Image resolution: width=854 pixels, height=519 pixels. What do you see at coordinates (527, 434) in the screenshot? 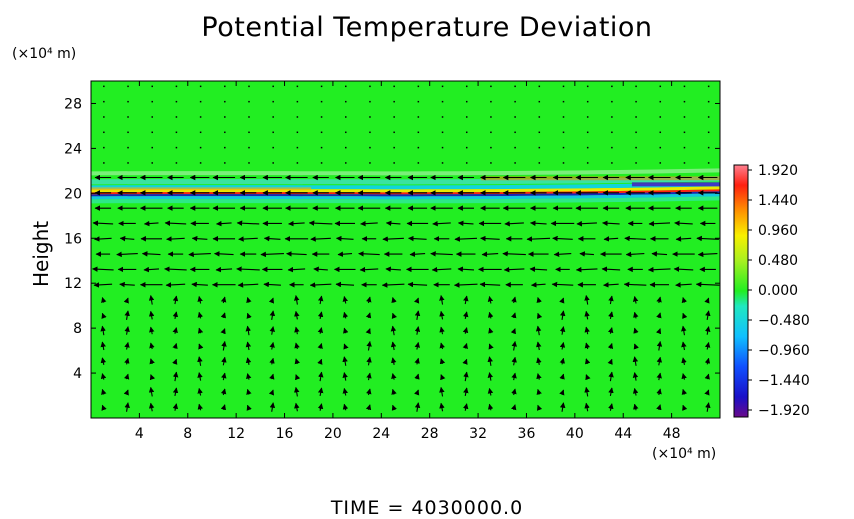
I see `x-tick-label: 36` at bounding box center [527, 434].